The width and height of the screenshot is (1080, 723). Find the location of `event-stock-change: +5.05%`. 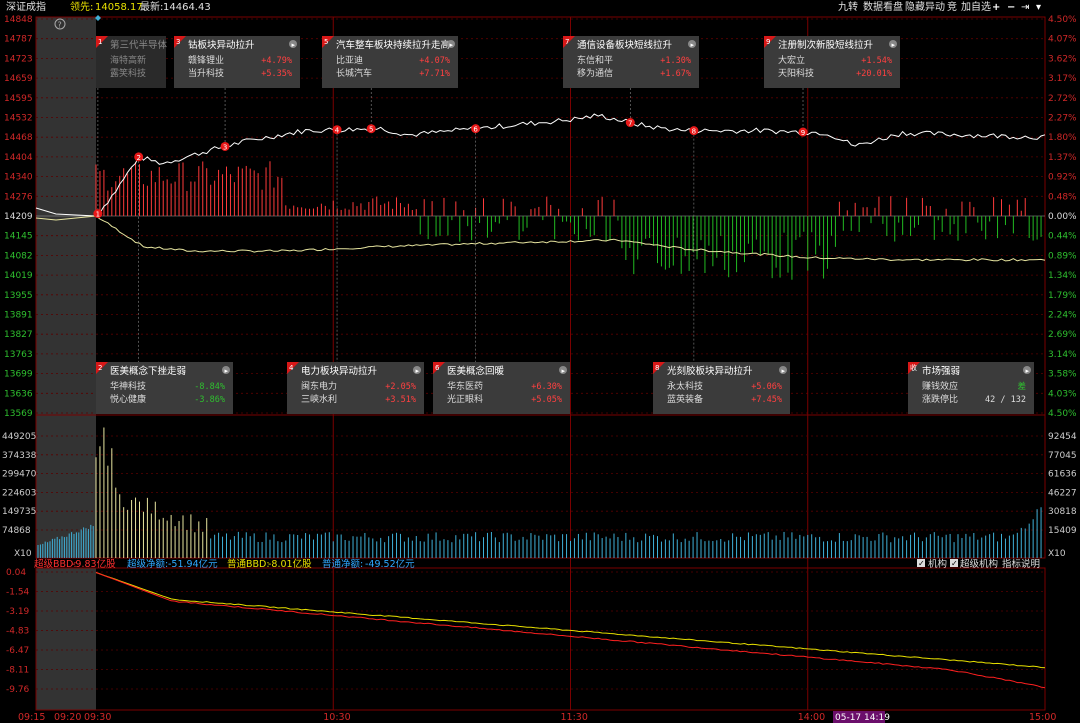

event-stock-change: +5.05% is located at coordinates (546, 400).